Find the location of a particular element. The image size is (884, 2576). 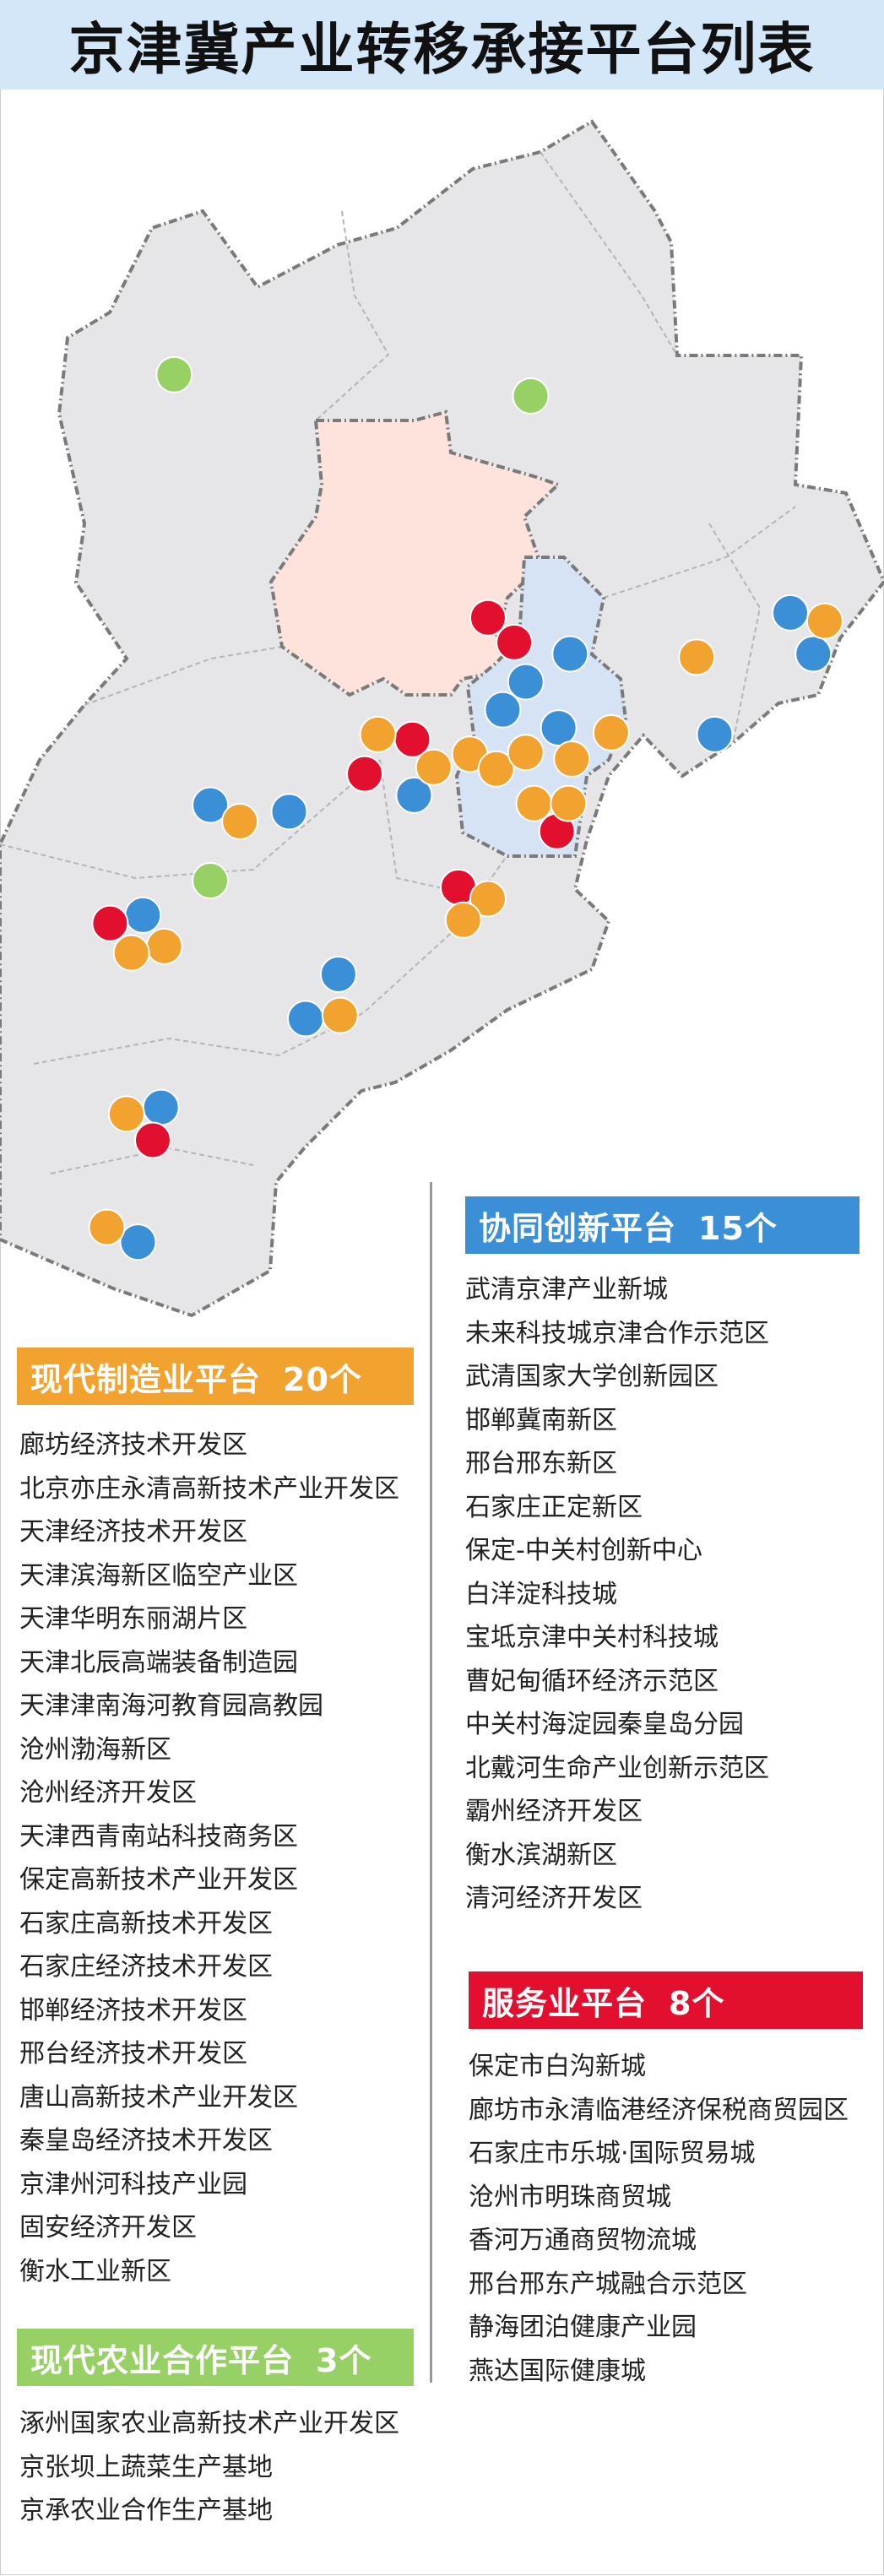

service-list-item: 香河万通商贸物流城 is located at coordinates (583, 2240).